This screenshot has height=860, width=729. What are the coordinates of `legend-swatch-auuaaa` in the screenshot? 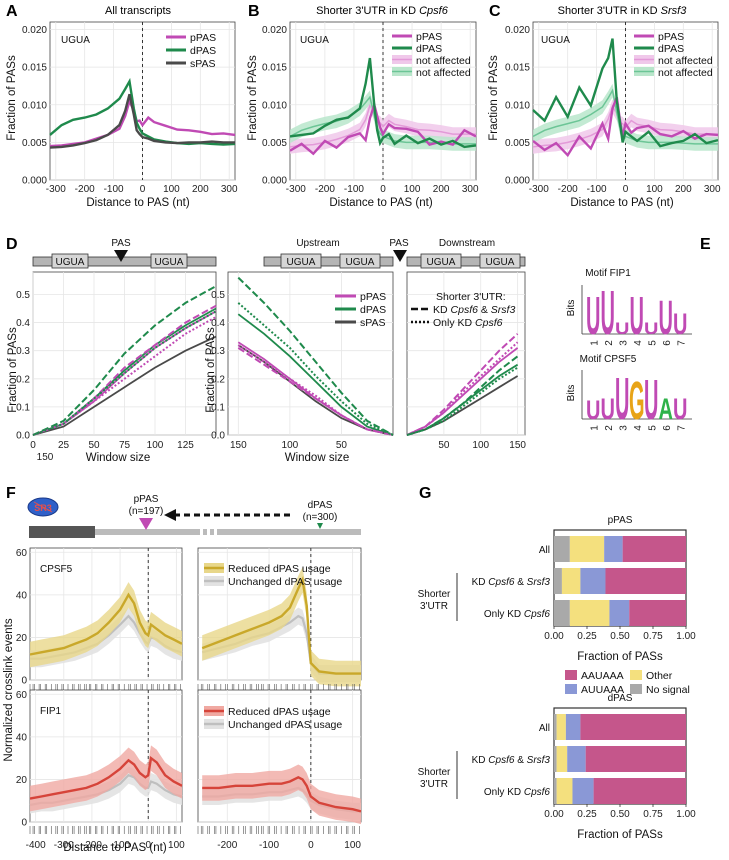 It's located at (571, 689).